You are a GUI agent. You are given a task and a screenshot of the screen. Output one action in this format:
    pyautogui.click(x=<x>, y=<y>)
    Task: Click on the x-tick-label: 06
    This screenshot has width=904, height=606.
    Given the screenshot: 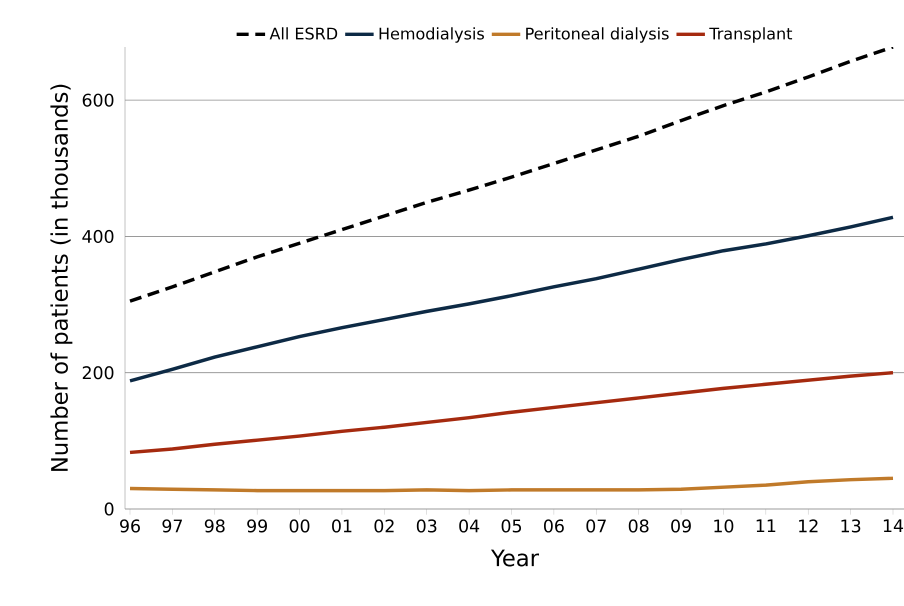 What is the action you would take?
    pyautogui.click(x=554, y=526)
    